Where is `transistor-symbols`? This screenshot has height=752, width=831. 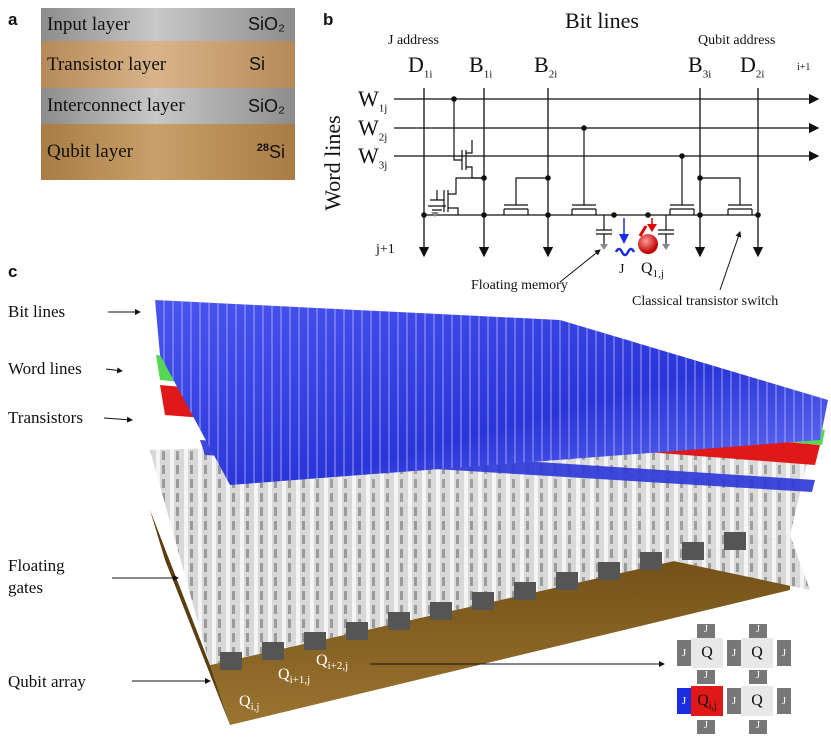 transistor-symbols is located at coordinates (590, 171).